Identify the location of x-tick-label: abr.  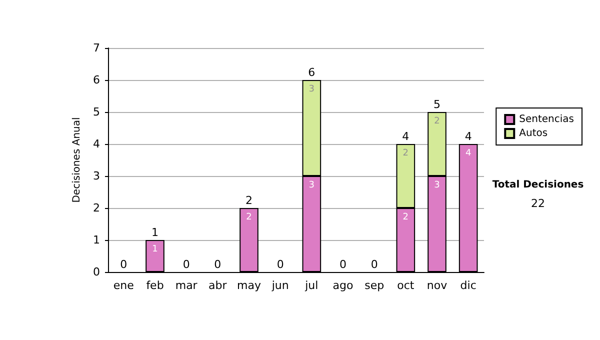
(218, 285).